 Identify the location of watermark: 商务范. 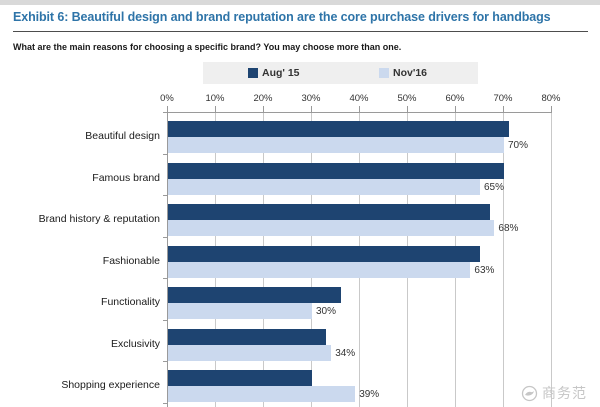
(554, 393).